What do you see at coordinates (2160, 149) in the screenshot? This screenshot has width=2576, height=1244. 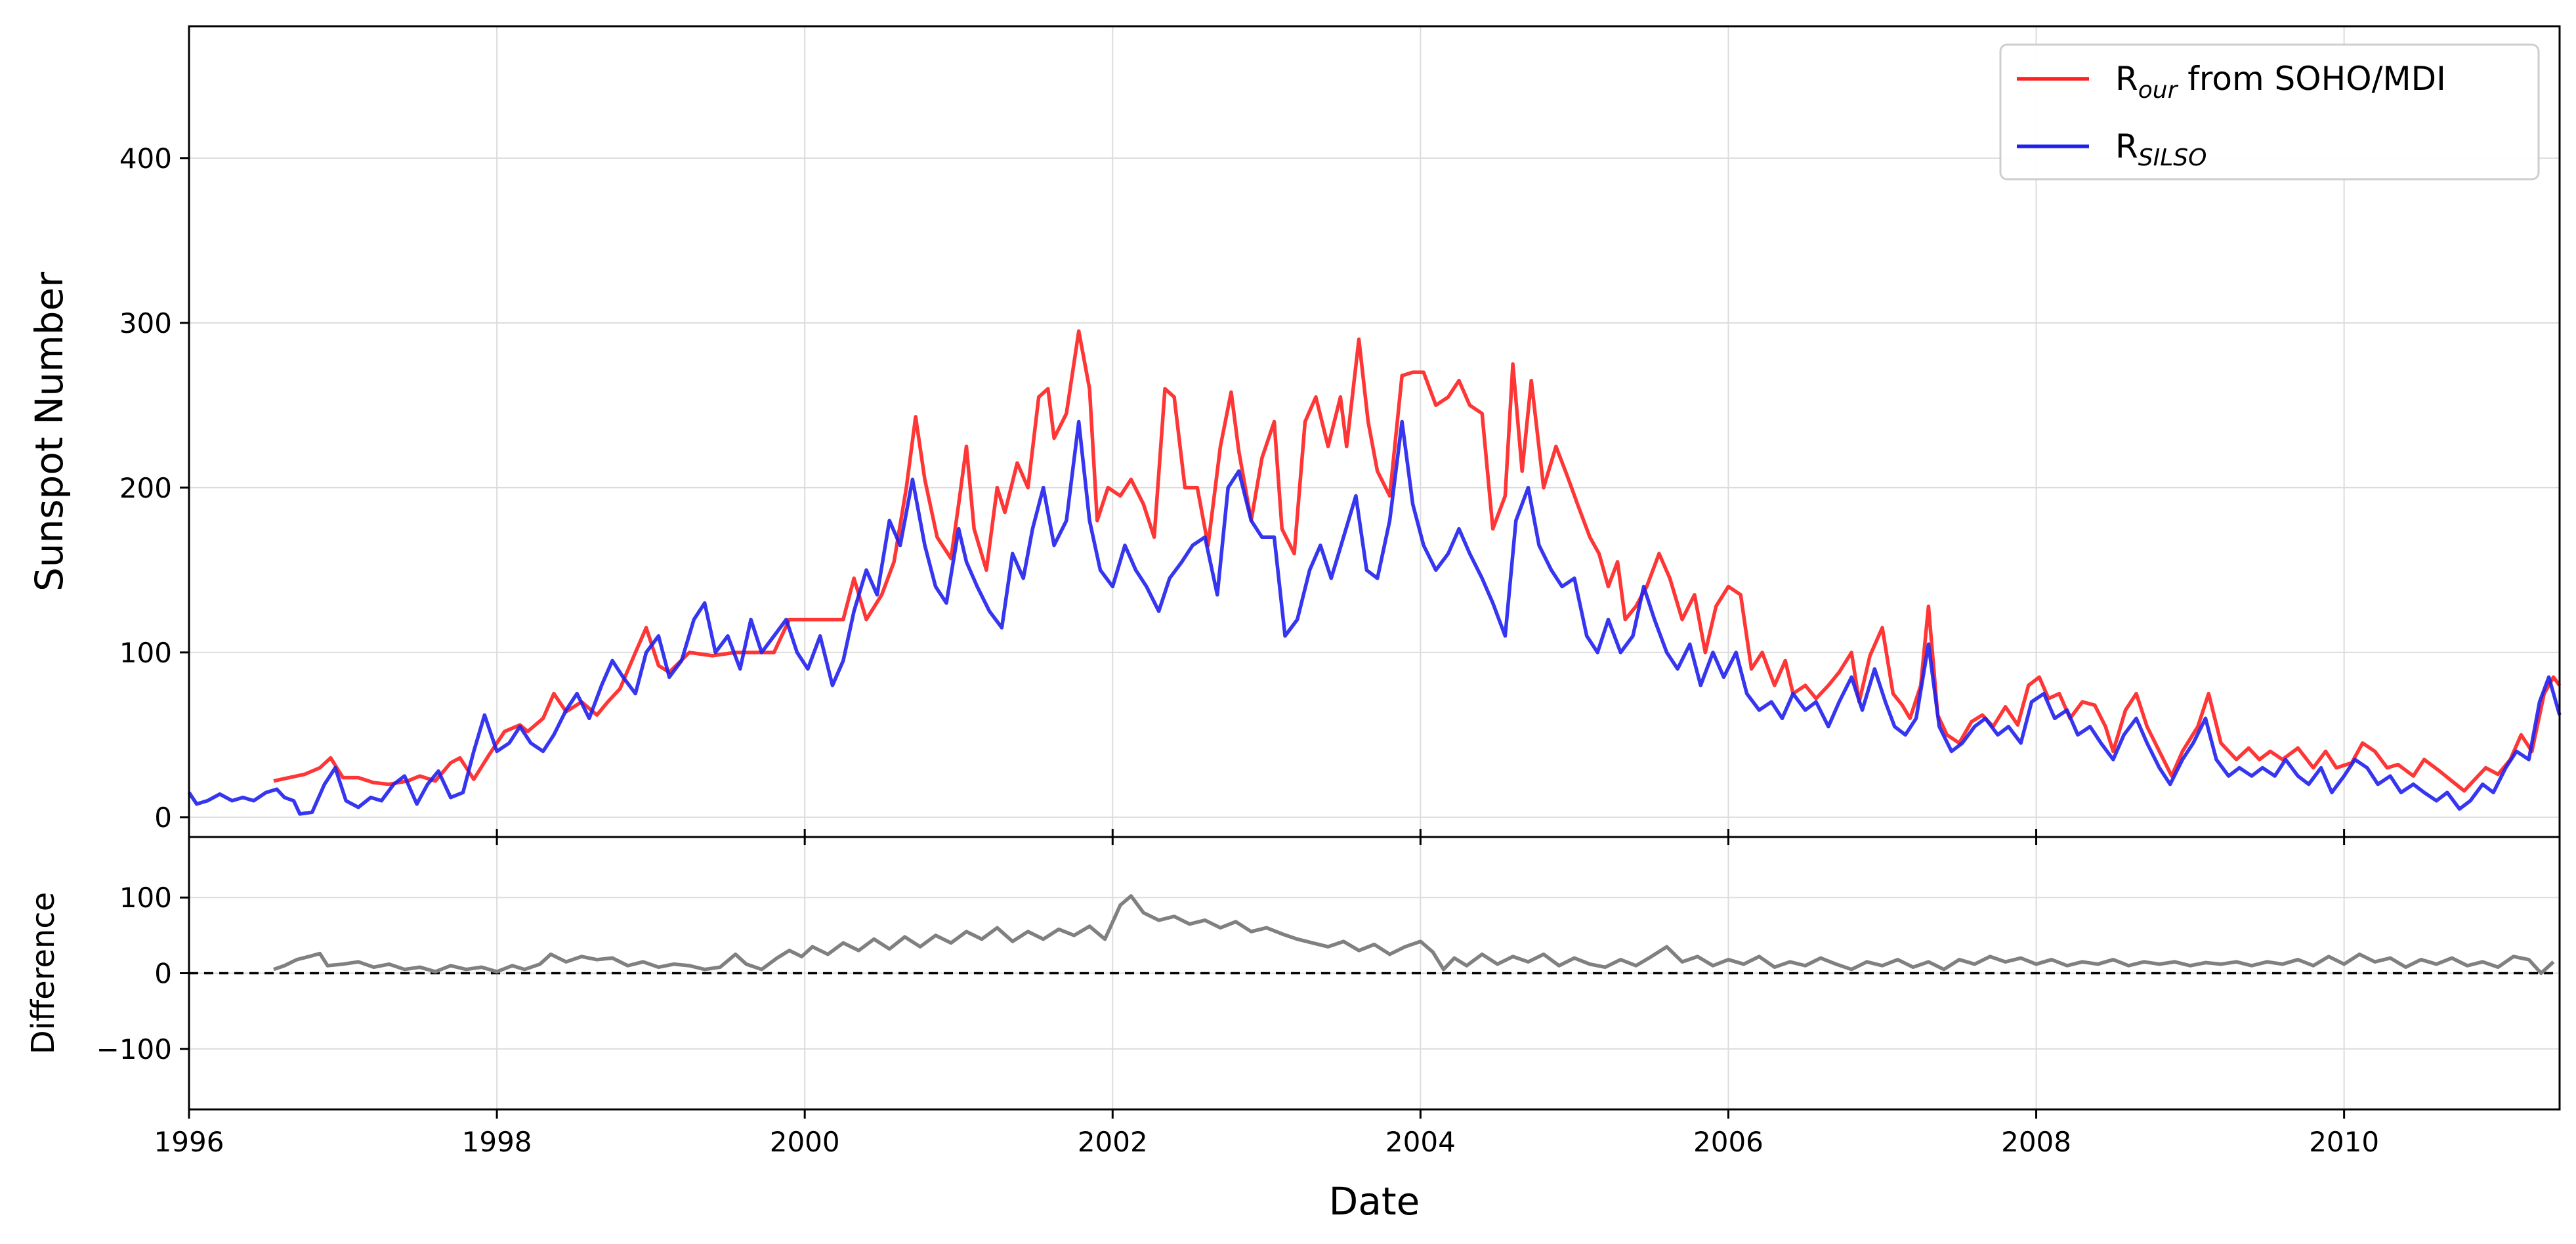 I see `legend-entry-label: RSILSO` at bounding box center [2160, 149].